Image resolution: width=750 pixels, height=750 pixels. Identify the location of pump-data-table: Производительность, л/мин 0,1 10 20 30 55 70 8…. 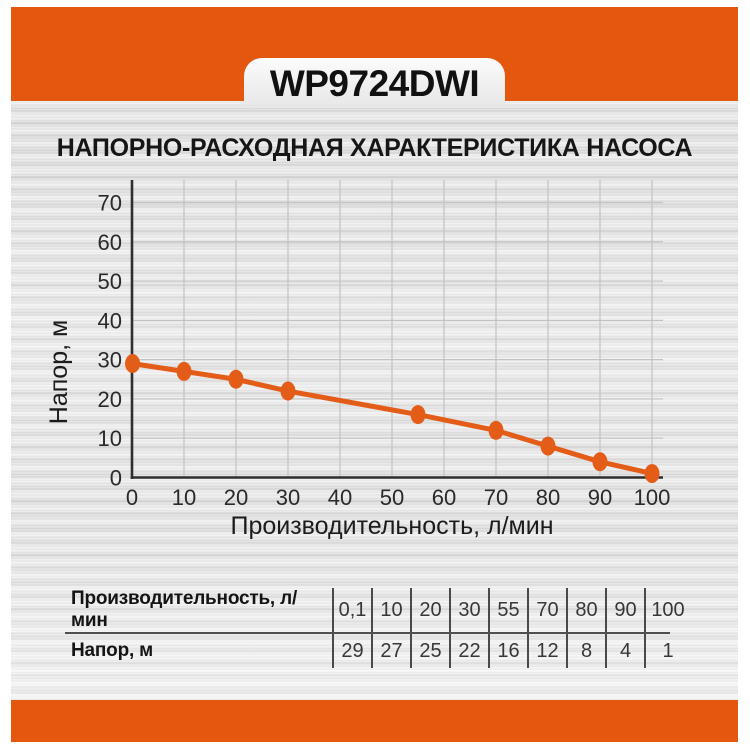
(377, 628).